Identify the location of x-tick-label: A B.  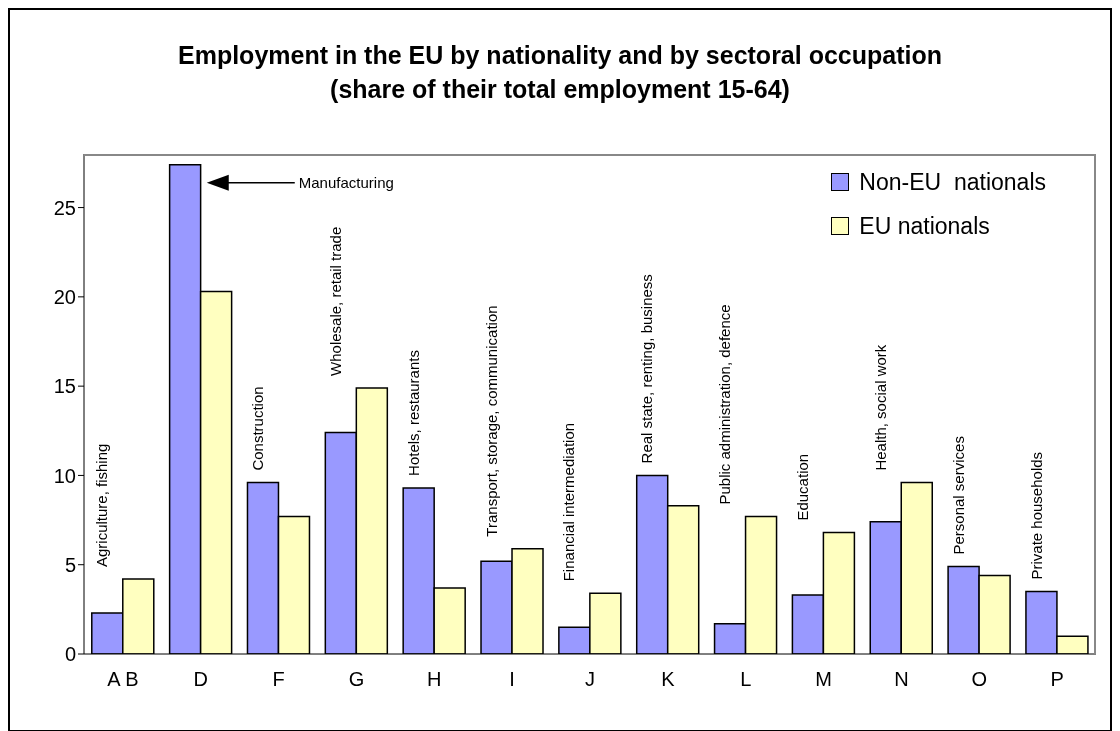
(123, 679).